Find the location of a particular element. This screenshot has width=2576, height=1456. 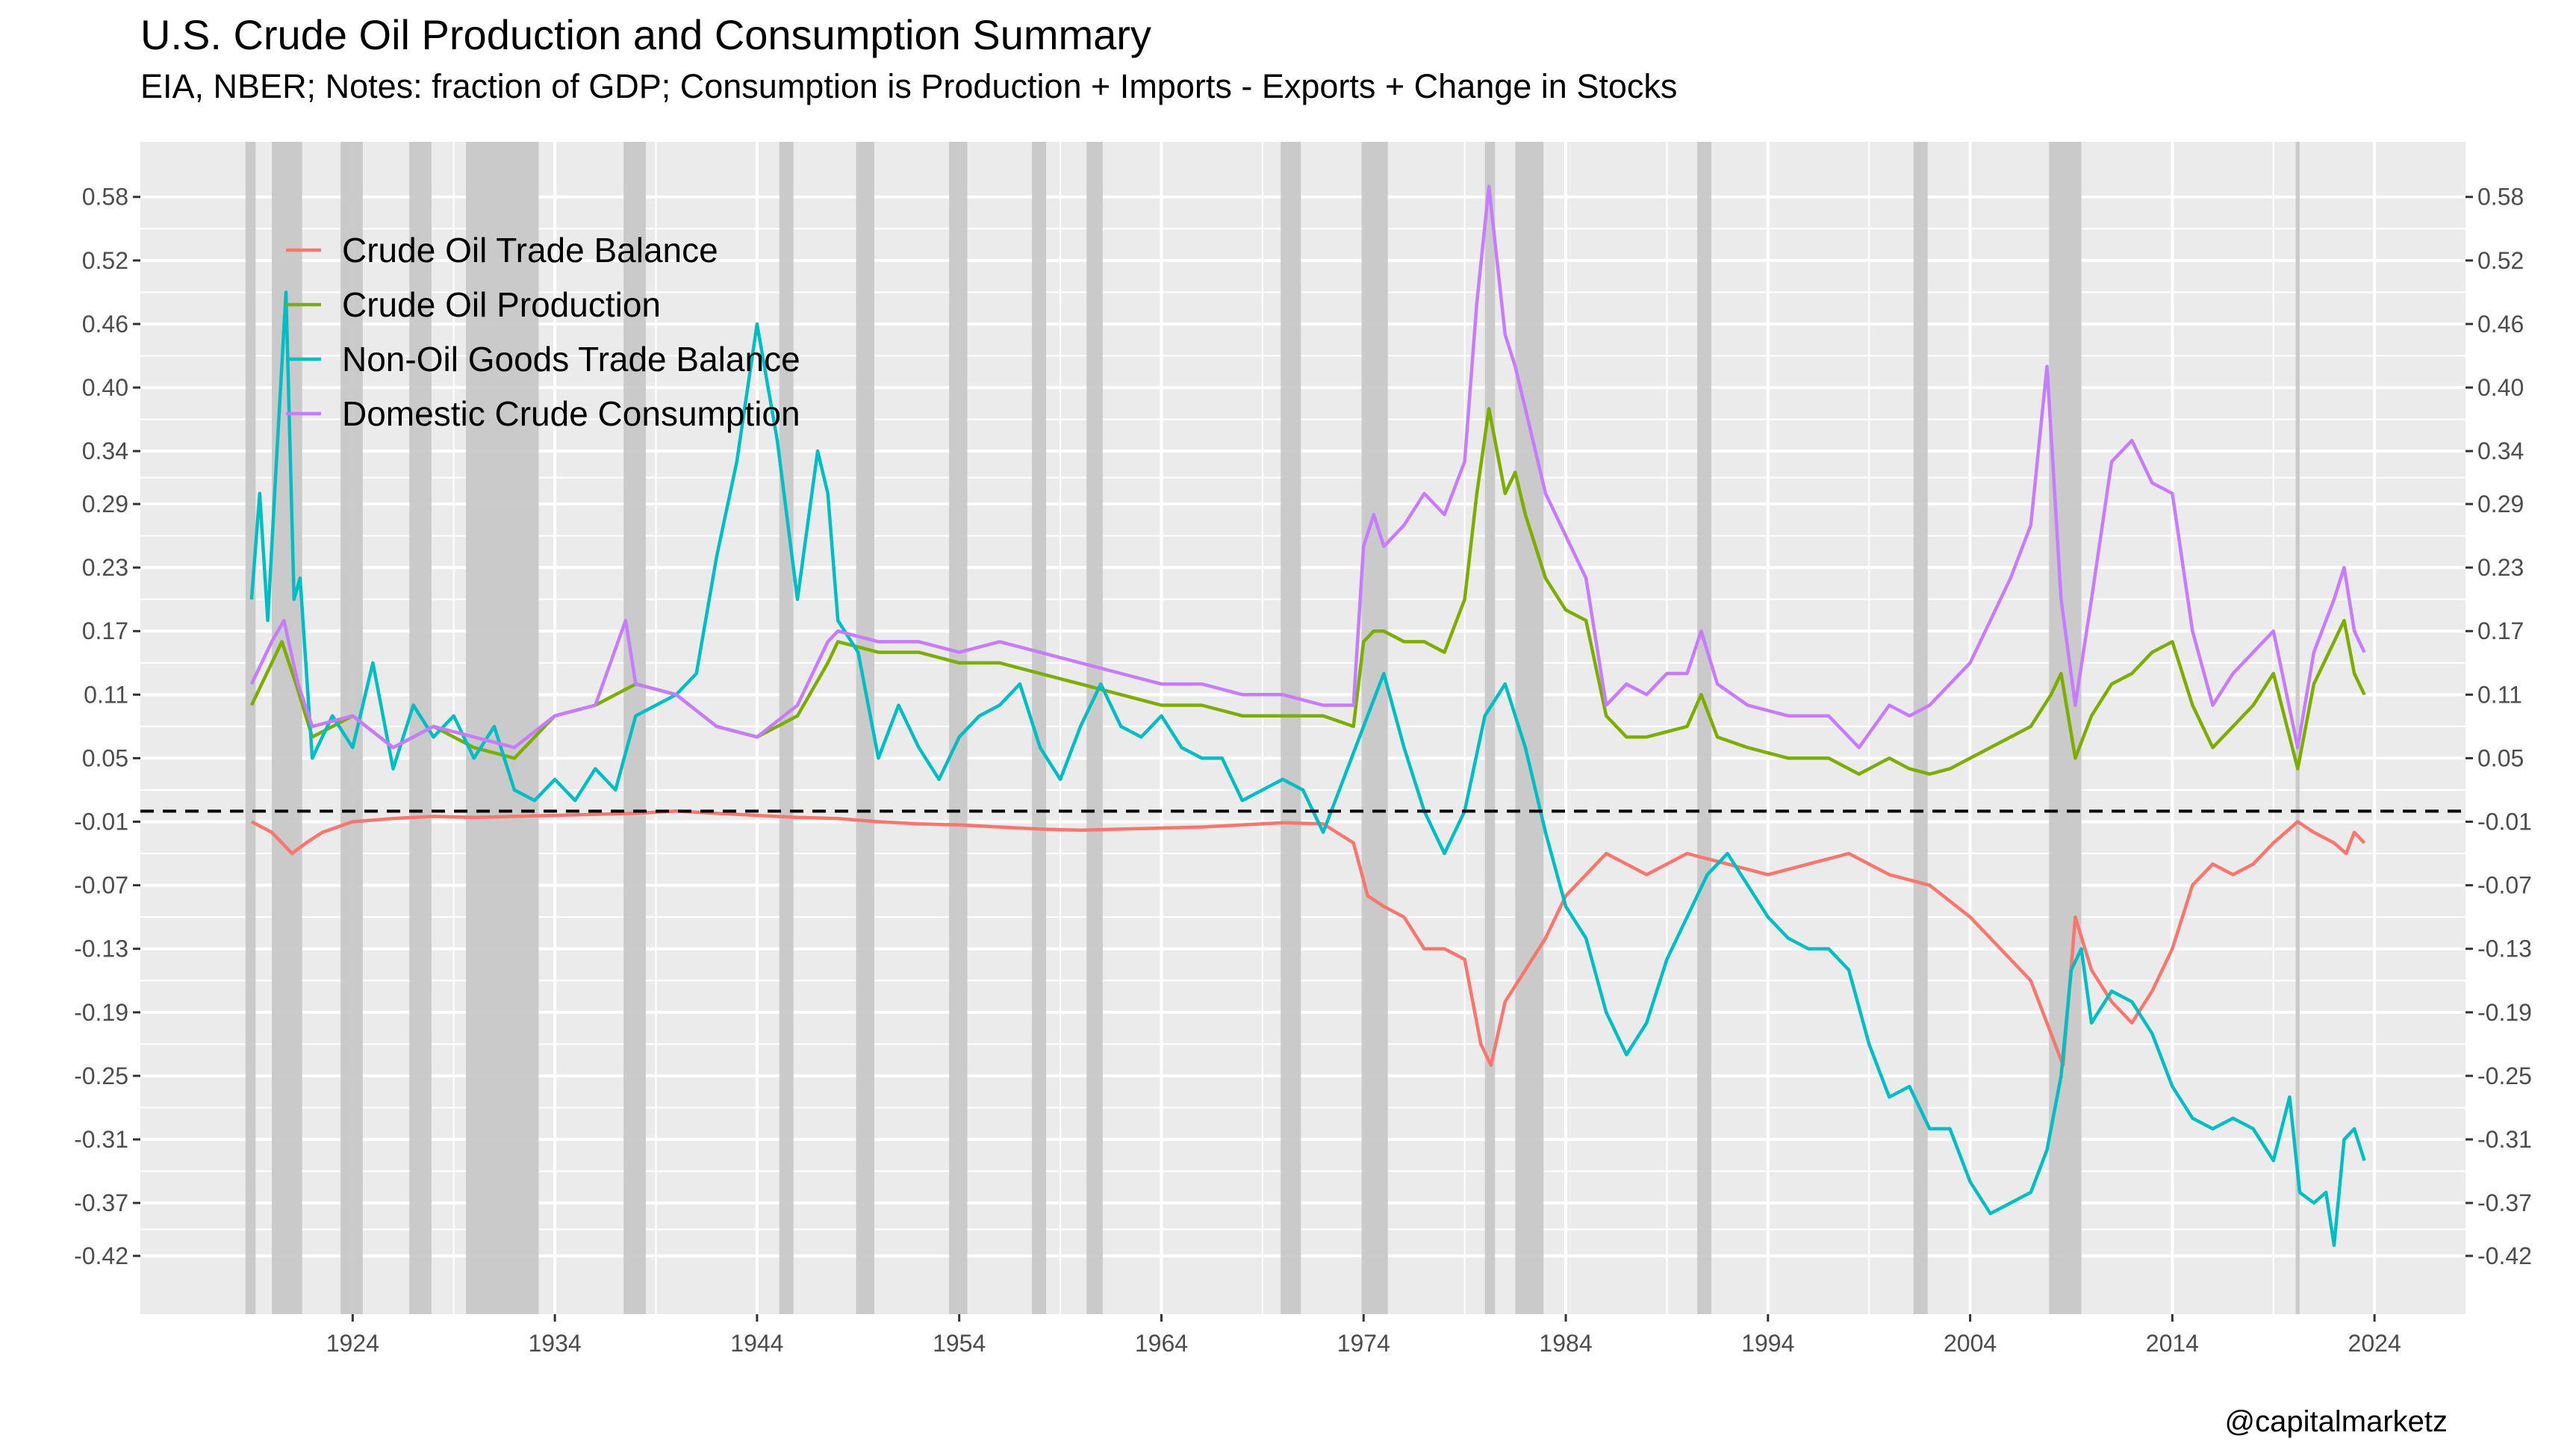

y-tick-label-left: 0.52 is located at coordinates (105, 260).